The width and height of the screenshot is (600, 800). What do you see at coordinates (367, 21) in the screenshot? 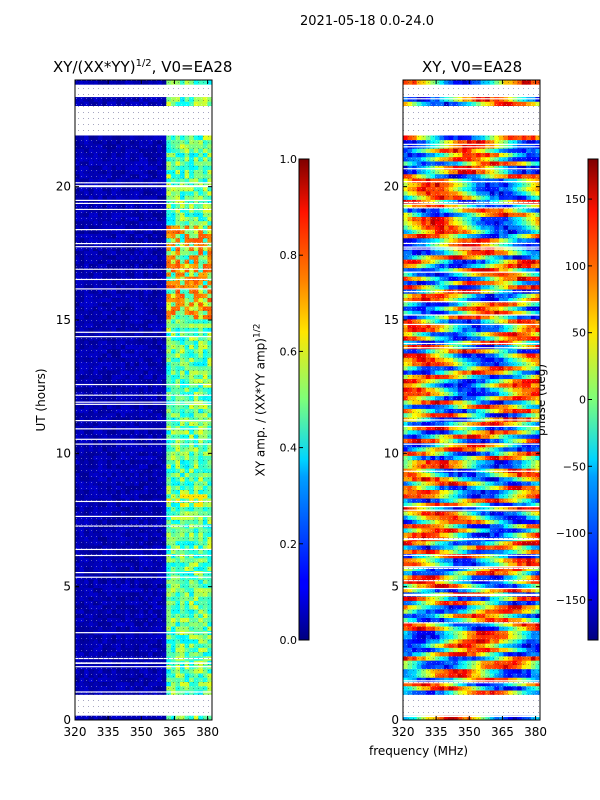
I see `figure-suptitle: 2021-05-18 0.0-24.0` at bounding box center [367, 21].